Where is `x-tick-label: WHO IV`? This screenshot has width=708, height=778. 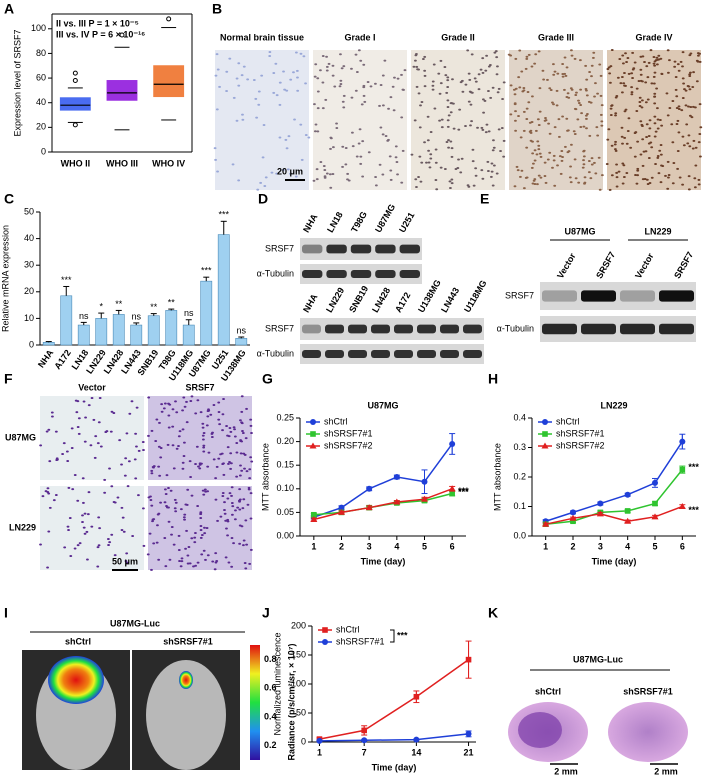
x-tick-label: WHO IV is located at coordinates (168, 163).